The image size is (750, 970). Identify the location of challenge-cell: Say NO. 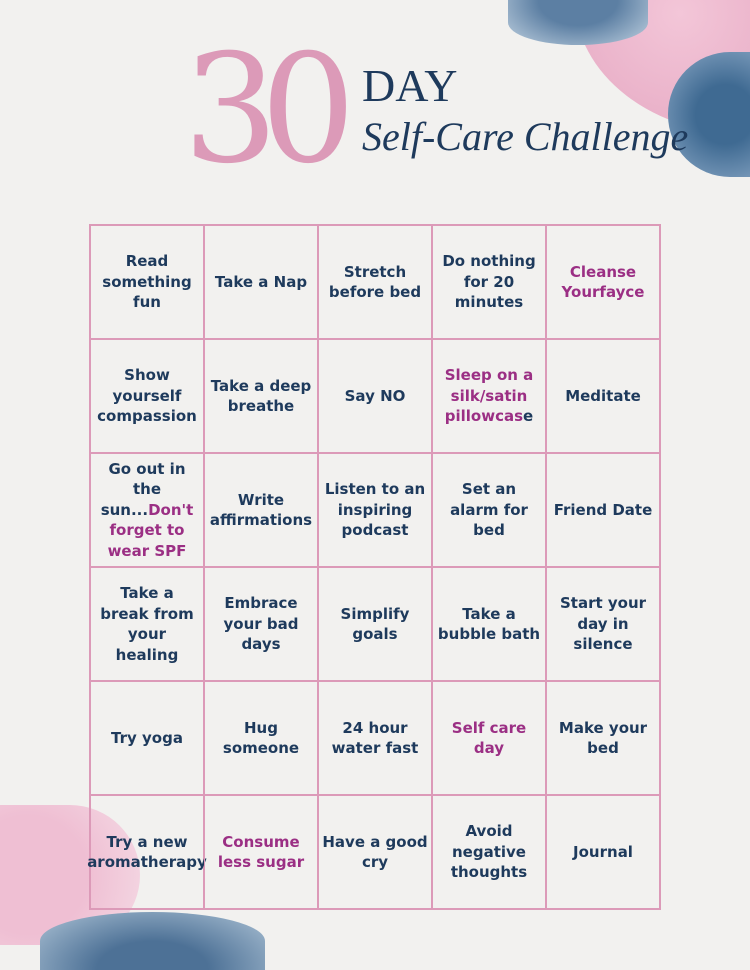
(375, 396).